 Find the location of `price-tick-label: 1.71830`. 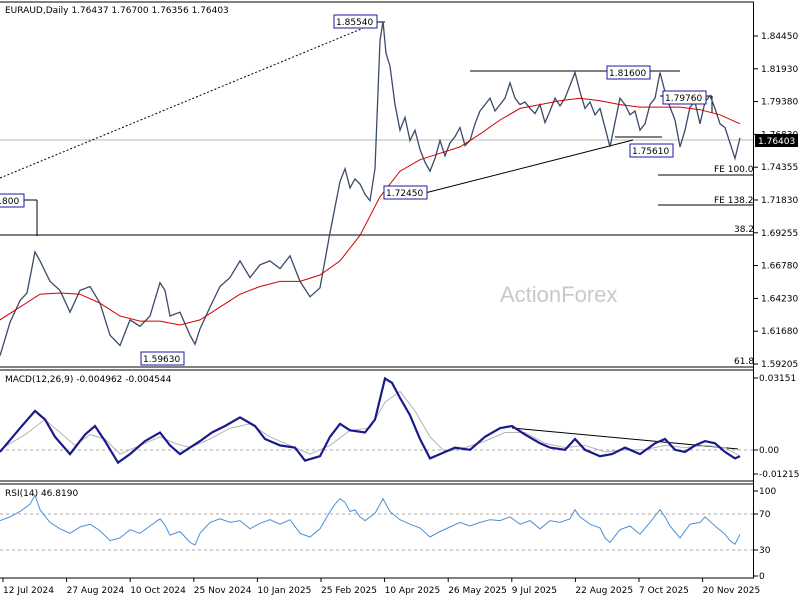

price-tick-label: 1.71830 is located at coordinates (779, 201).